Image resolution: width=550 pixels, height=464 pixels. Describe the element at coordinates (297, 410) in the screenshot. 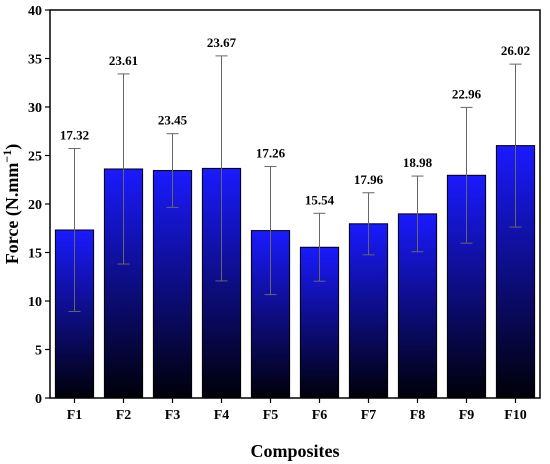

I see `x-axis: F1 F2 F3 F4 F5 F6 F7 F8 F9 F10` at that location.